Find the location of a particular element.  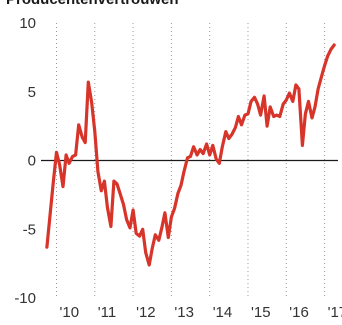

x-tick-label: '15 is located at coordinates (261, 312).